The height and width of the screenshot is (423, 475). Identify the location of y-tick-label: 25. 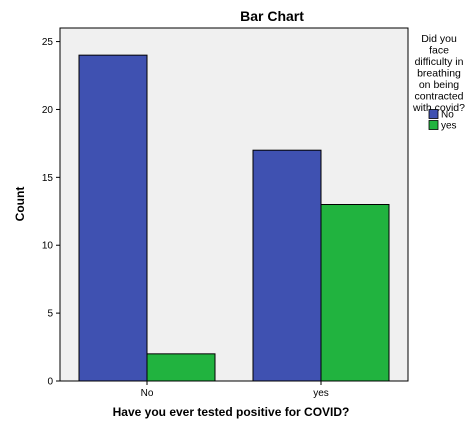
(48, 42).